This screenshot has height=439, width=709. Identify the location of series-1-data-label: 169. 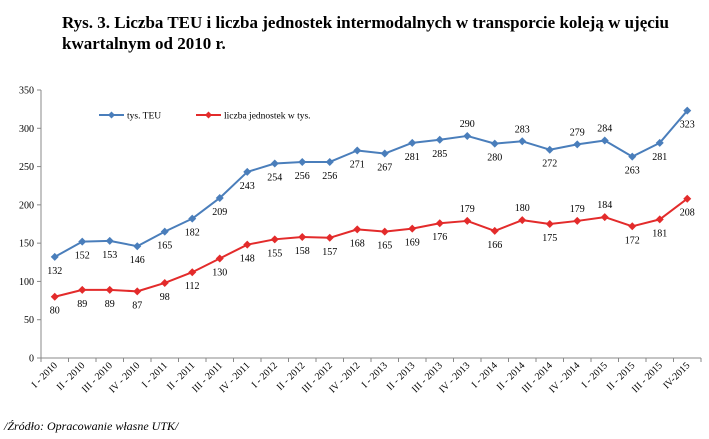
(412, 243).